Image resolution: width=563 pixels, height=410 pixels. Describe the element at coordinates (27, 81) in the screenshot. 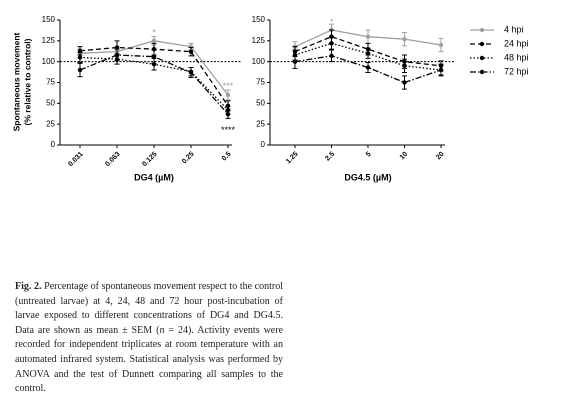

I see `y-axis-label: (% relative to control)` at that location.